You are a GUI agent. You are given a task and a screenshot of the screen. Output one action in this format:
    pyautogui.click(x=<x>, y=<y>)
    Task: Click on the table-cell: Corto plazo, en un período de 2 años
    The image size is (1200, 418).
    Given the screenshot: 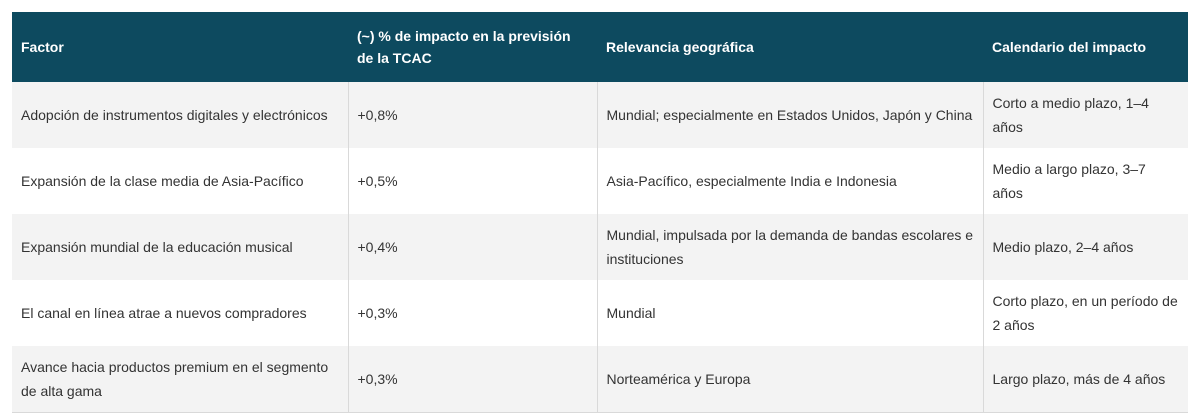 What is the action you would take?
    pyautogui.click(x=1085, y=313)
    